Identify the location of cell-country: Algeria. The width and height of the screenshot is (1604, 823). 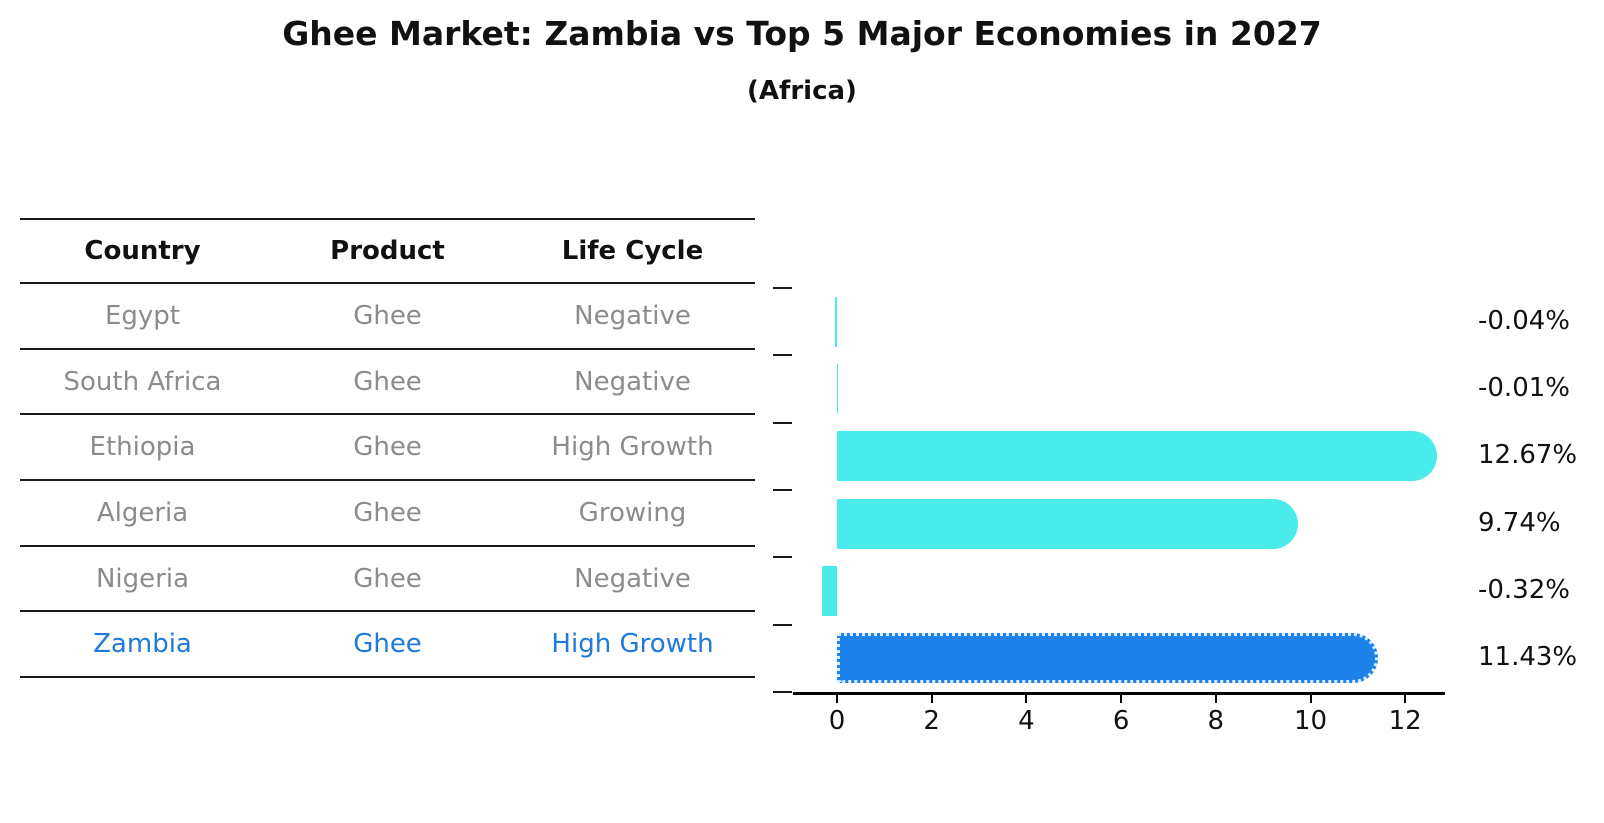
(142, 512).